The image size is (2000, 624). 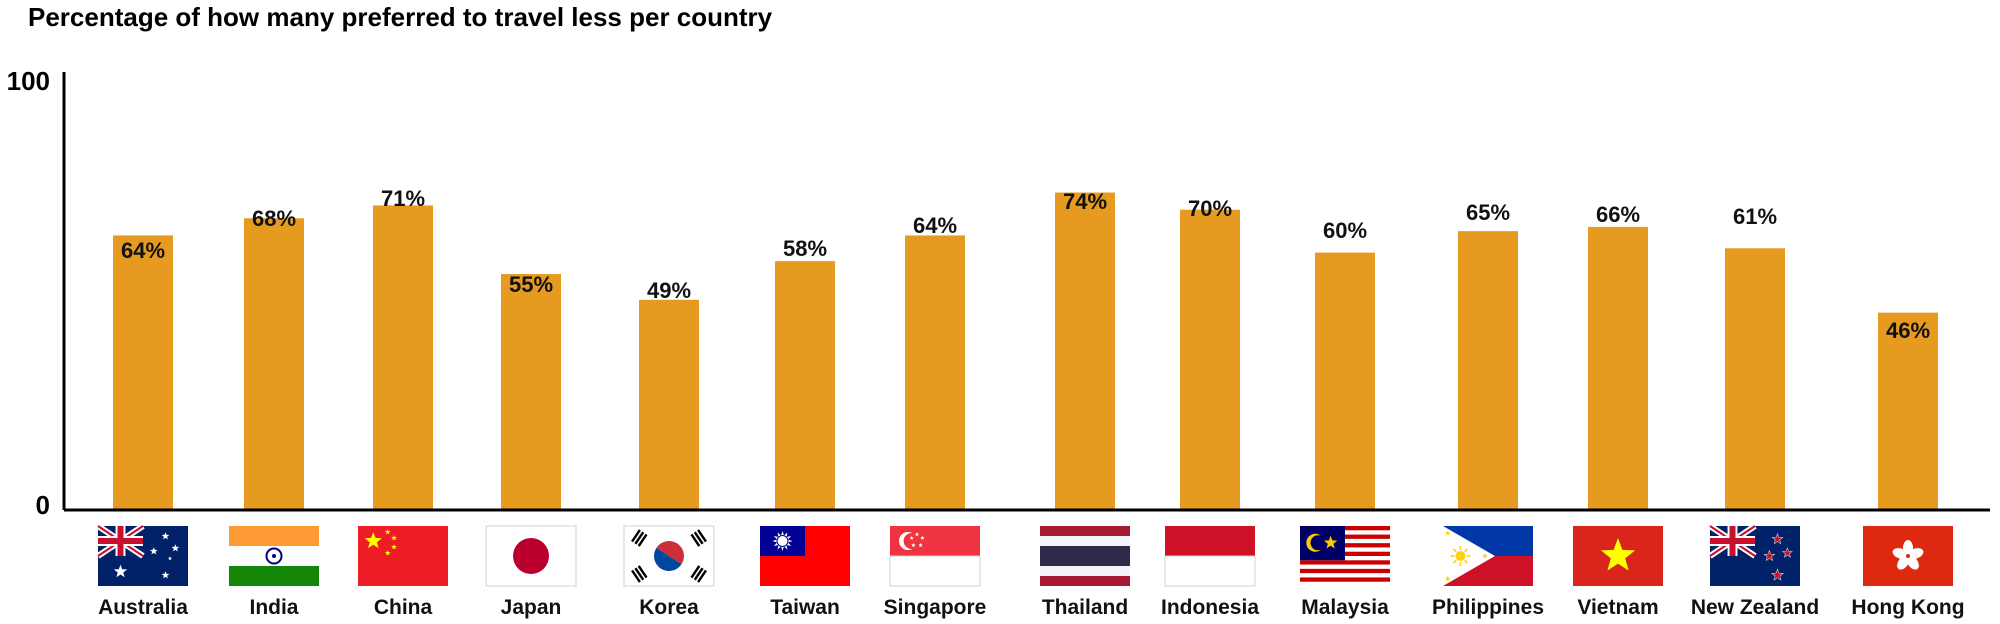 What do you see at coordinates (782, 541) in the screenshot?
I see `white-sun-icon` at bounding box center [782, 541].